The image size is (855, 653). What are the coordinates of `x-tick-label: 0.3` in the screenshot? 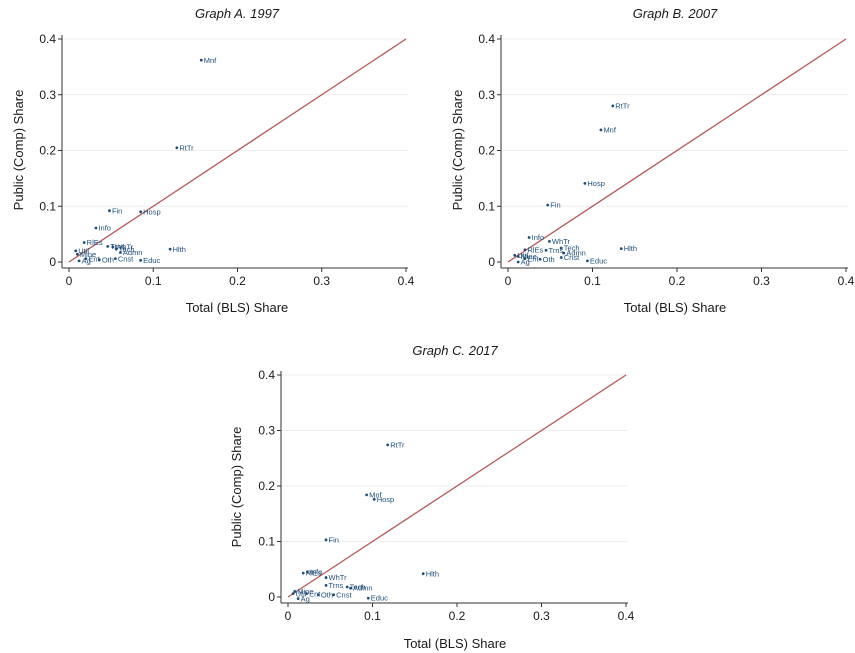 It's located at (761, 281).